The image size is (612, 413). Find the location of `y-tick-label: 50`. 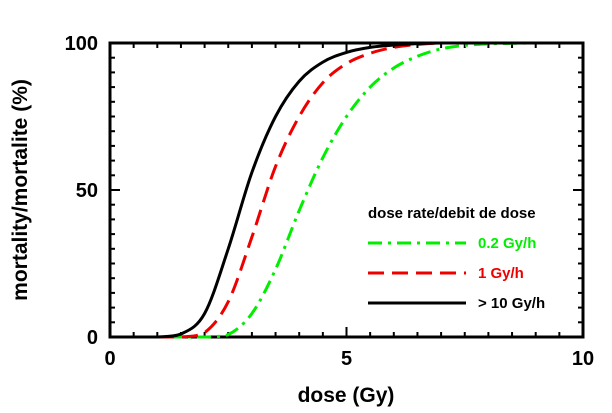

y-tick-label: 50 is located at coordinates (87, 191).